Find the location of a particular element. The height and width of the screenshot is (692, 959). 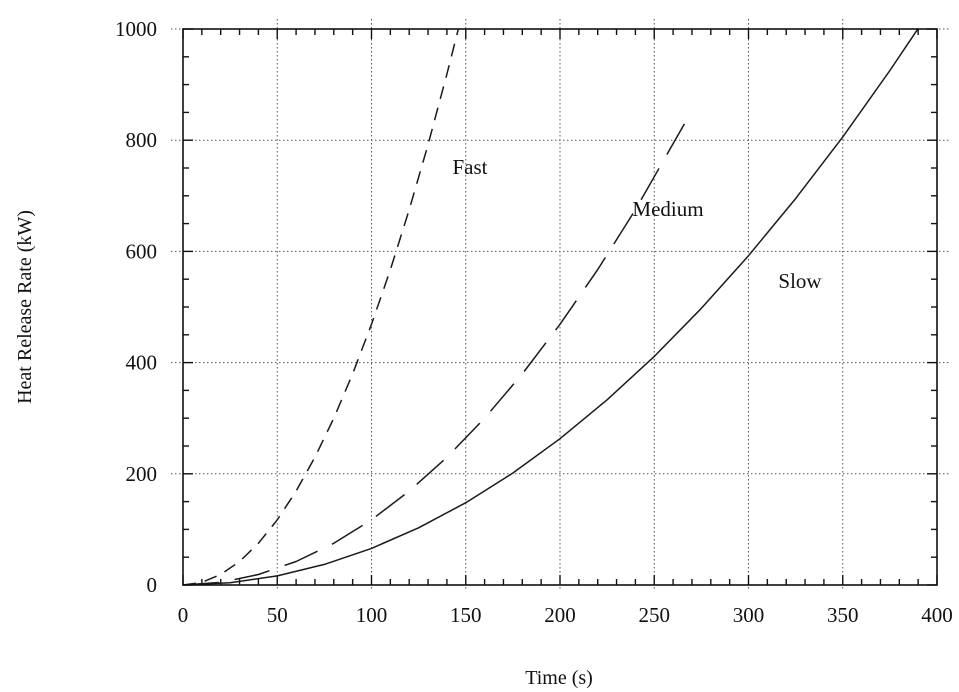

y-tick-label: 0 is located at coordinates (152, 585).